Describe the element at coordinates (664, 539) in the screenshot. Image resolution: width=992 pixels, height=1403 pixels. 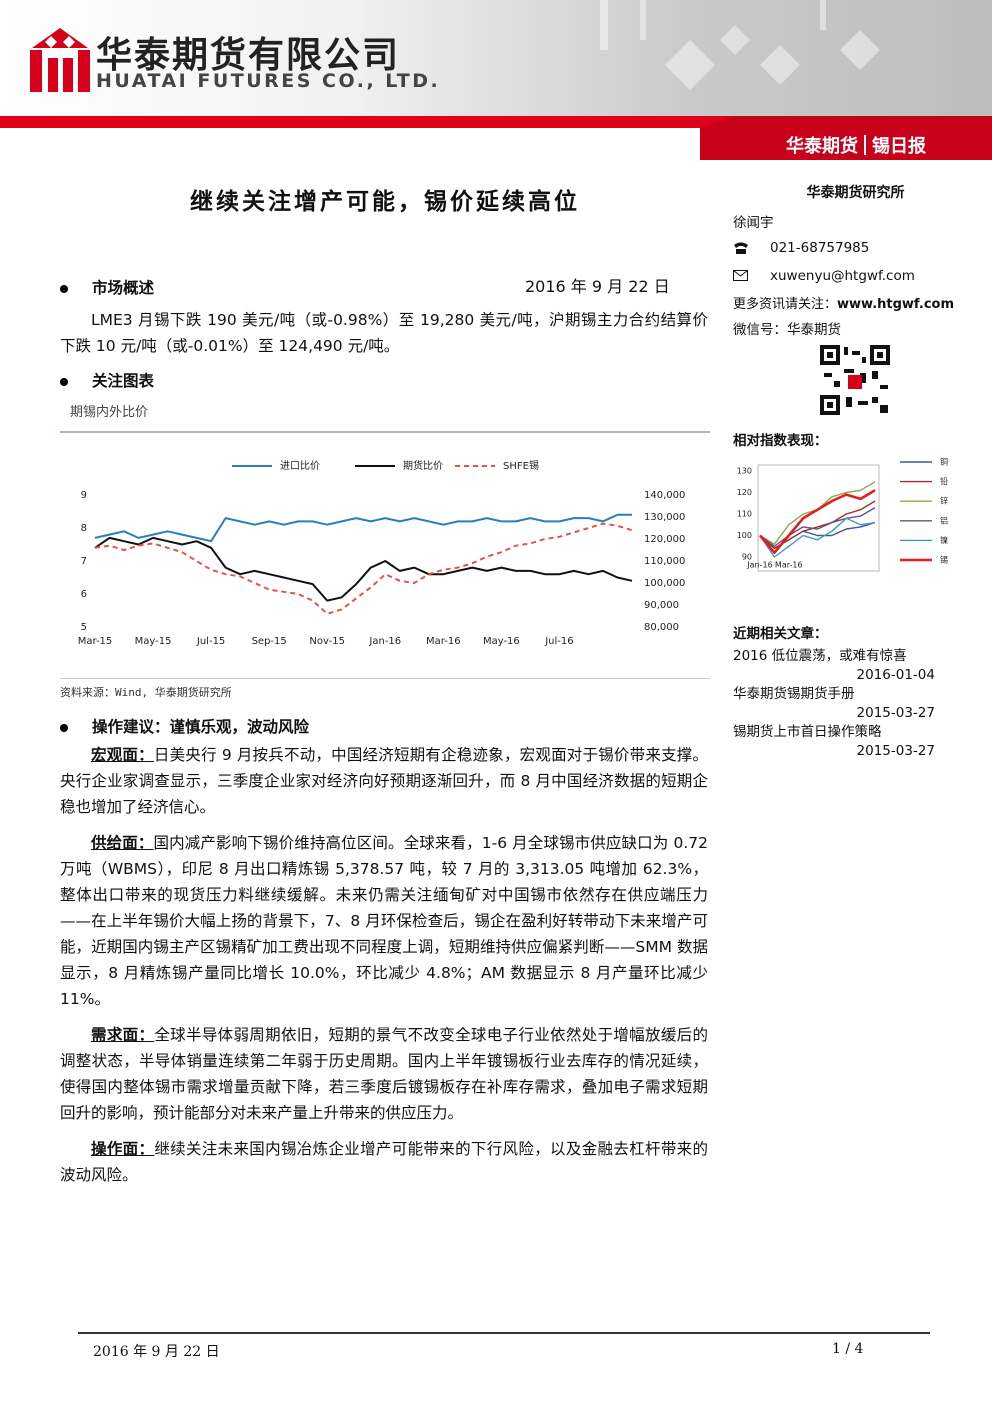
I see `y2-tick-label: 120,000` at that location.